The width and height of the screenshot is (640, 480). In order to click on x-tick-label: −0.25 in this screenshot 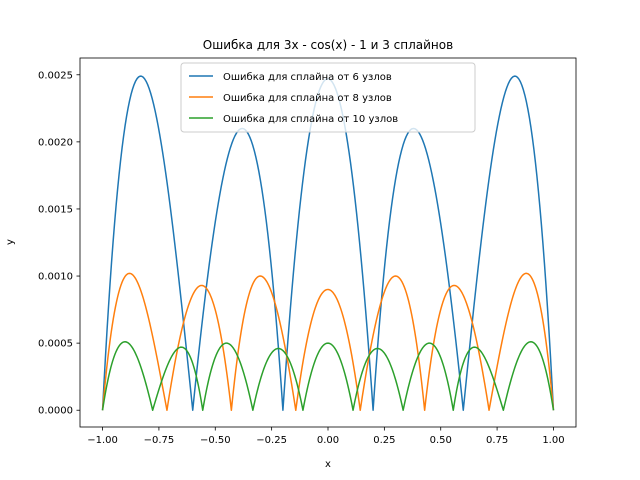, I will do `click(271, 440)`.